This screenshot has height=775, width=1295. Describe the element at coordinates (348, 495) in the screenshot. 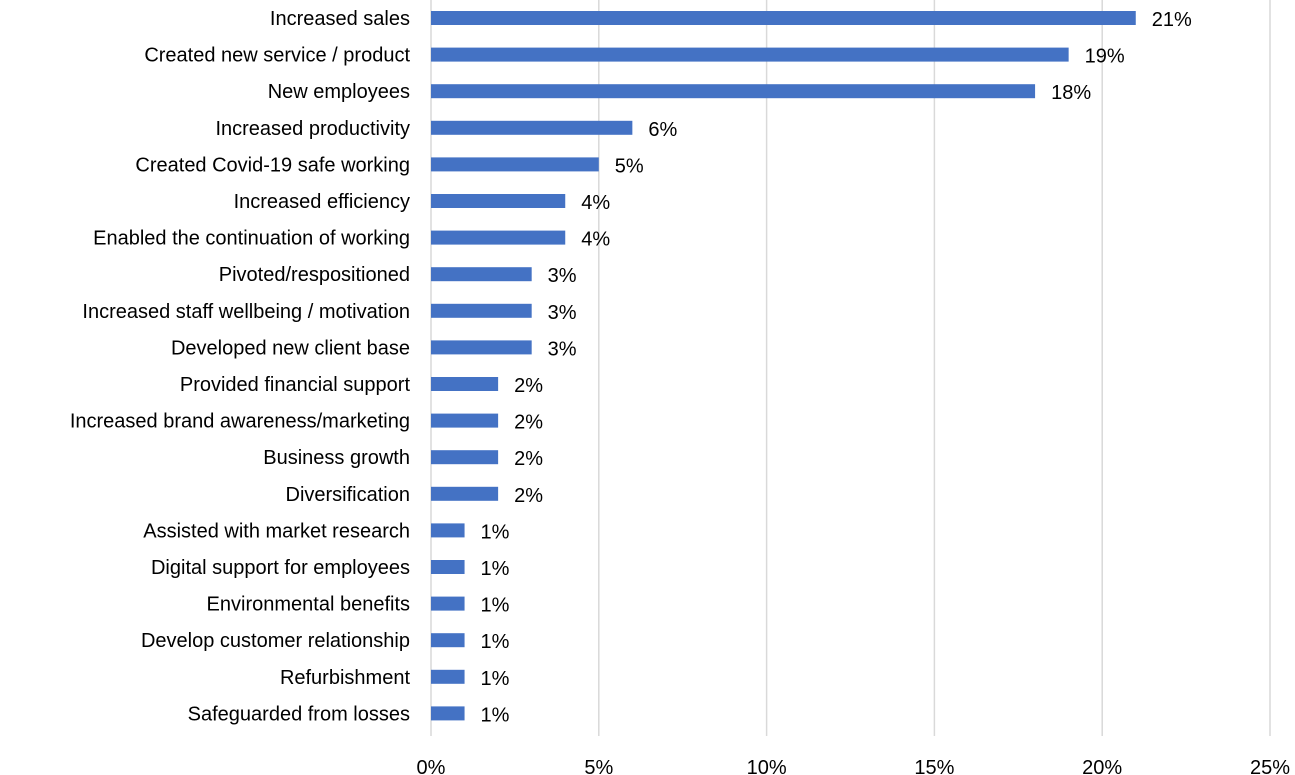

I see `category-label: Diversification` at that location.